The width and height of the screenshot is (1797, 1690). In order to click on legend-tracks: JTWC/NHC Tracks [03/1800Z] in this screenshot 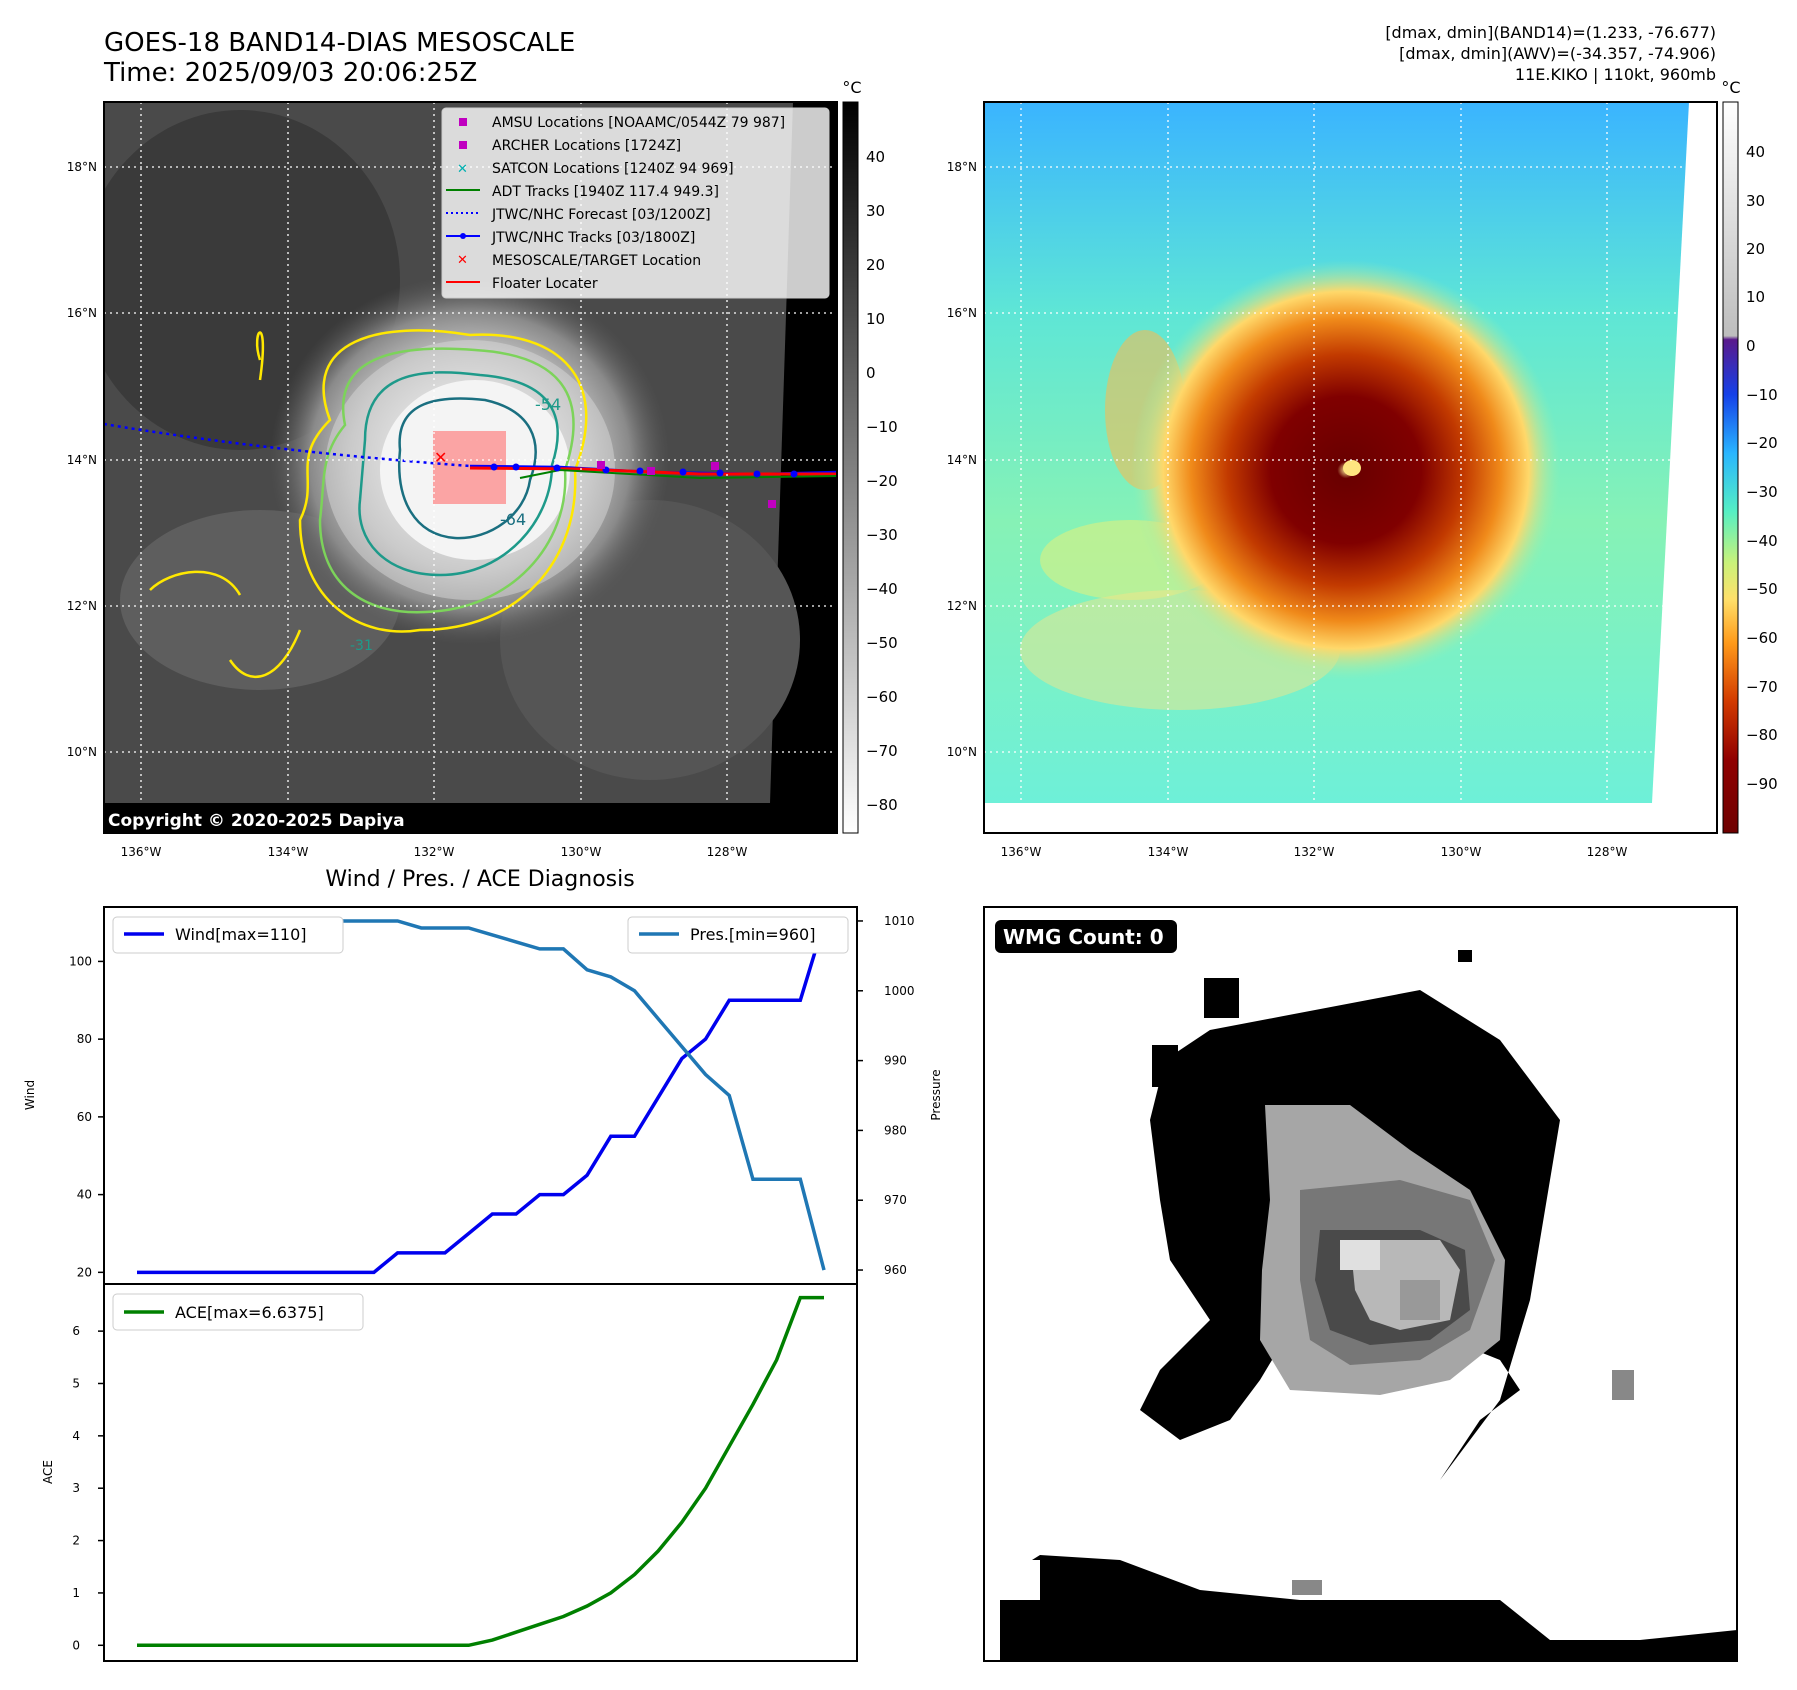, I will do `click(593, 238)`.